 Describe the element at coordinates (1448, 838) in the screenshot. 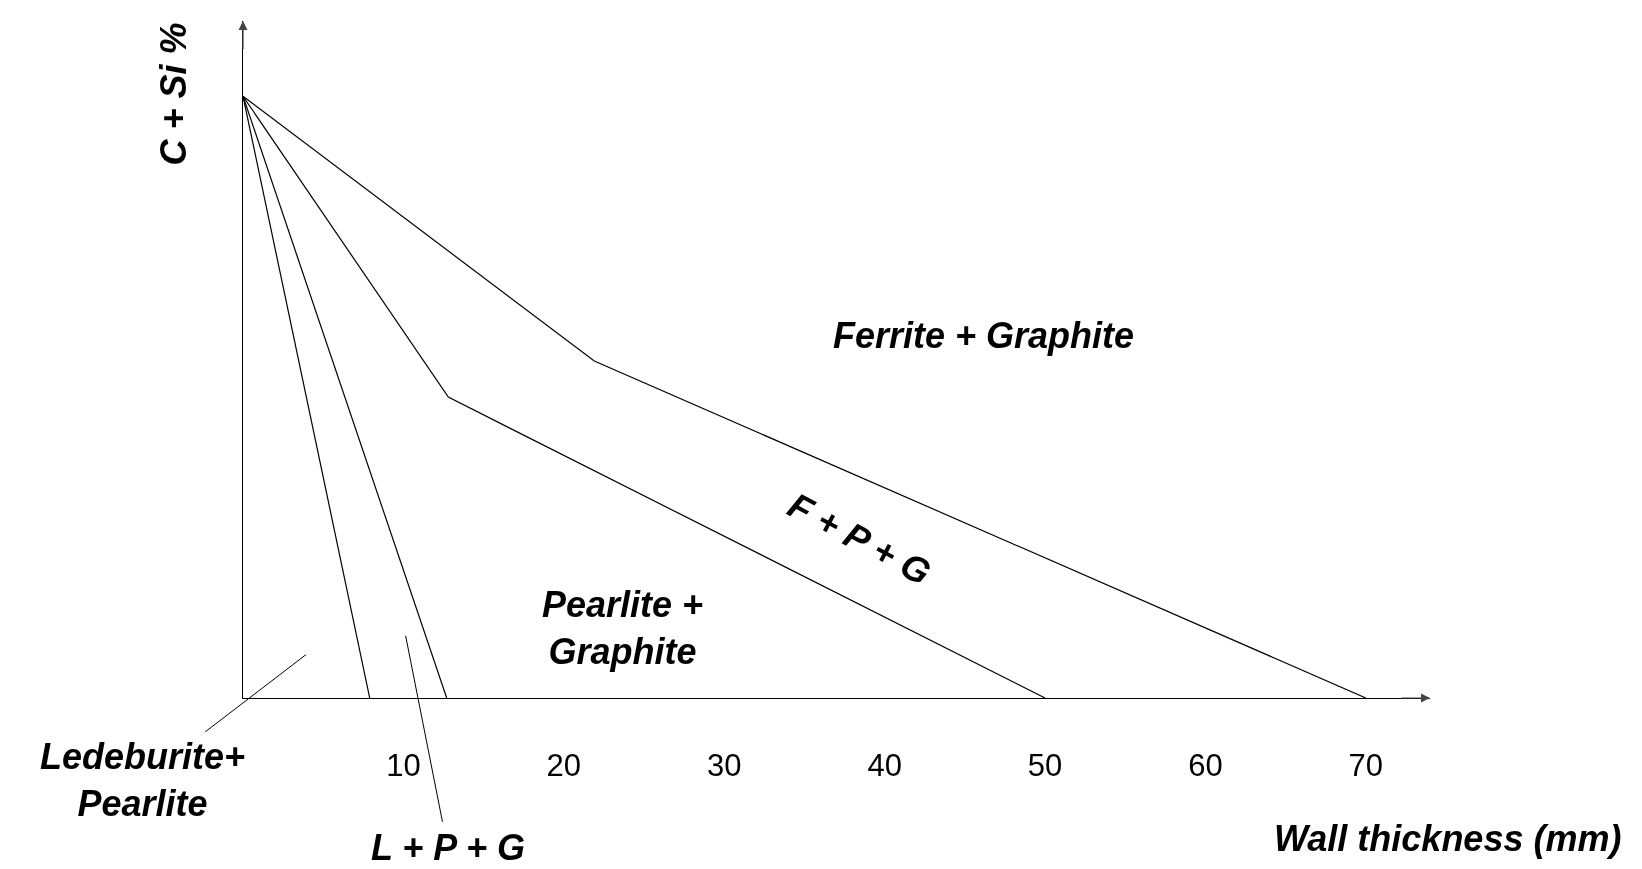

I see `x-axis-title: Wall thickness (mm)` at that location.